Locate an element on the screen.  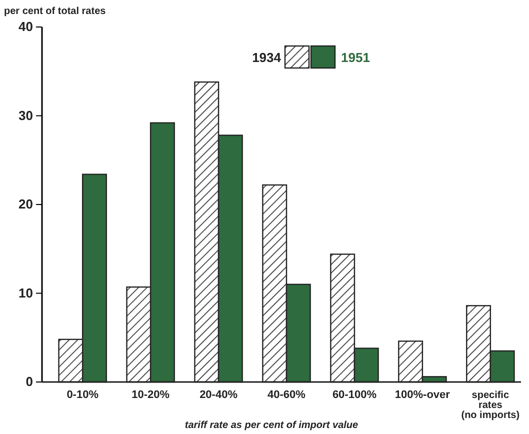
y-tick-label: 30 is located at coordinates (25, 115).